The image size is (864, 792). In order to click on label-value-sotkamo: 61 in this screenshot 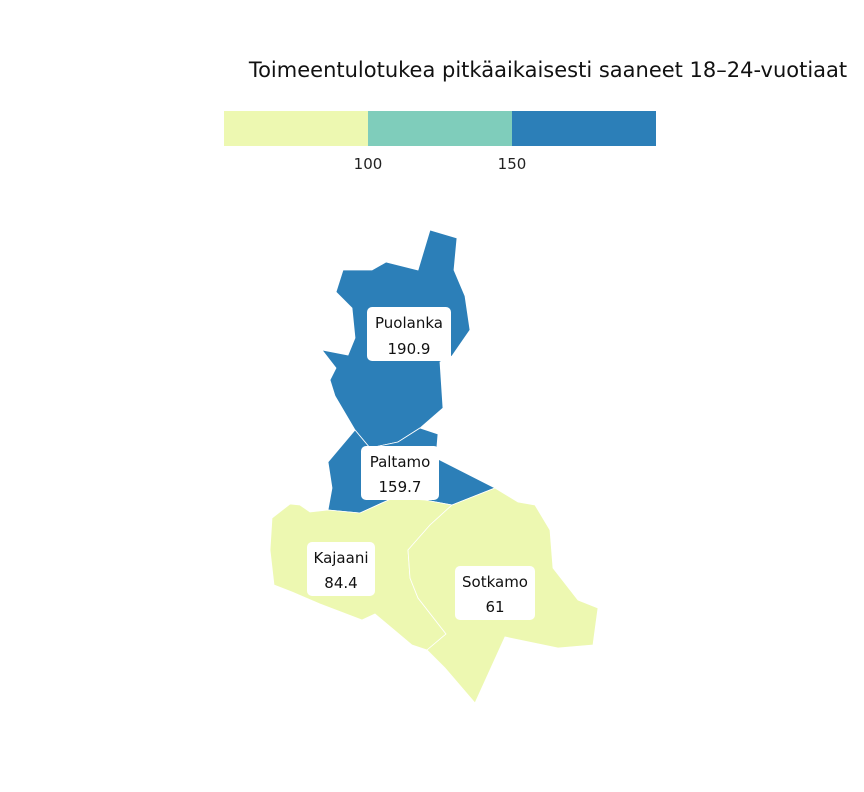, I will do `click(494, 607)`.